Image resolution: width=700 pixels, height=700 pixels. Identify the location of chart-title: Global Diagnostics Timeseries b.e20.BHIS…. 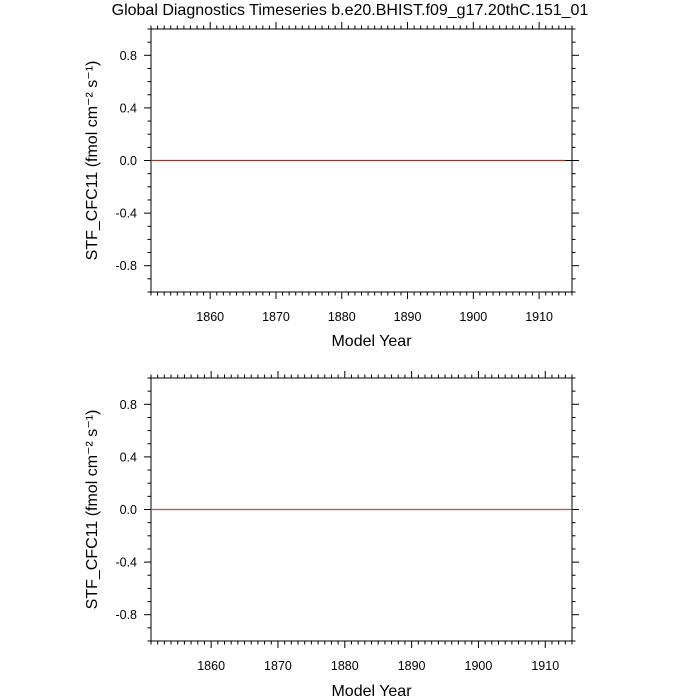
(350, 10).